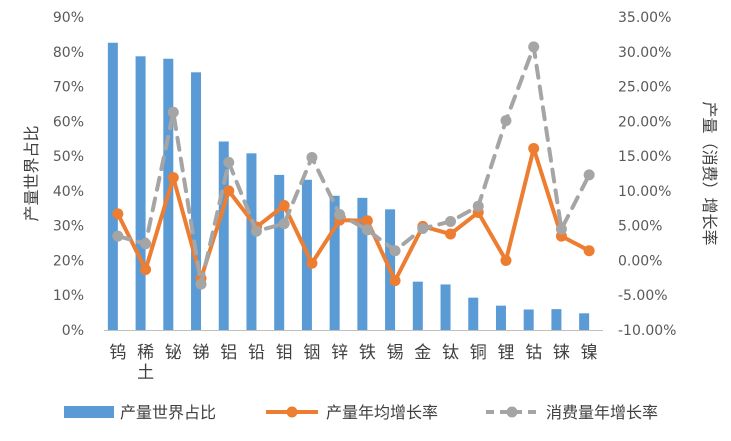 This screenshot has width=731, height=441. I want to click on category-label: 金, so click(422, 353).